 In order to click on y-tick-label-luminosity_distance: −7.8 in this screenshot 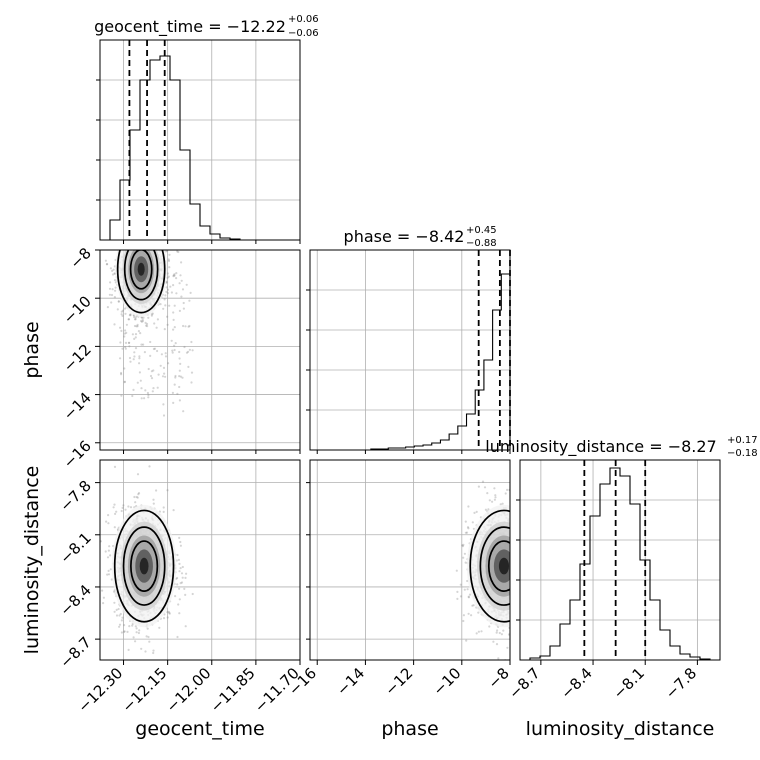, I will do `click(75, 496)`.